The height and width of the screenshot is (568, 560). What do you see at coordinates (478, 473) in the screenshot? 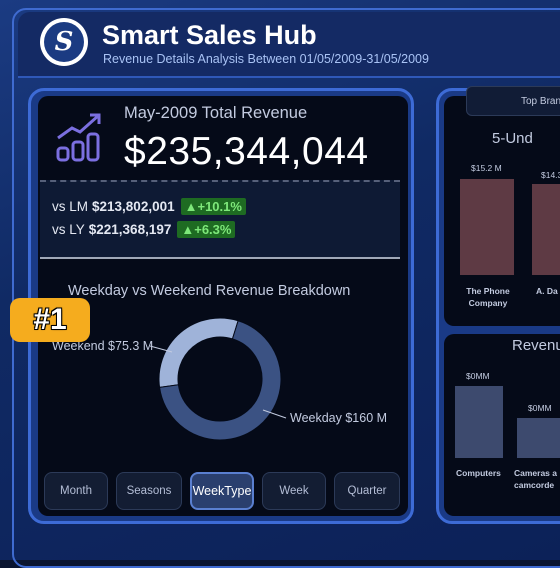
I see `bar-category-label: Computers` at bounding box center [478, 473].